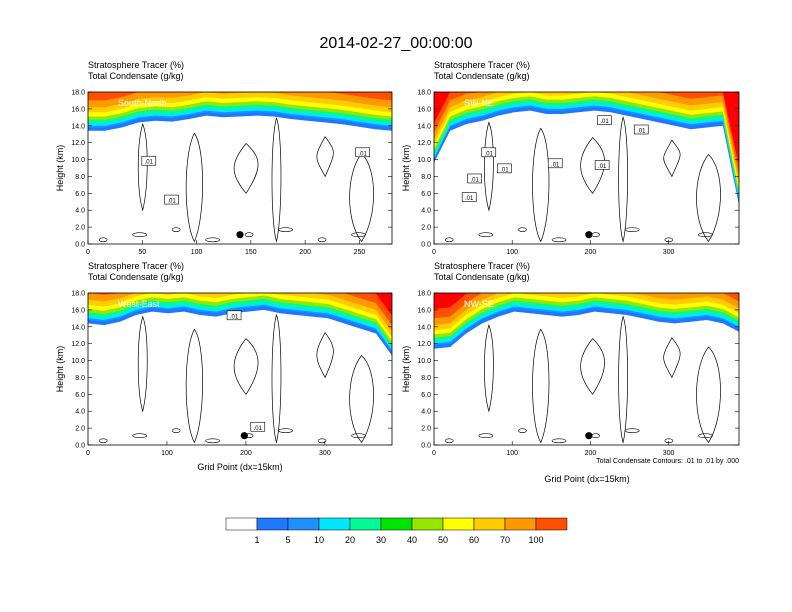 This screenshot has width=792, height=612. Describe the element at coordinates (60, 369) in the screenshot. I see `y-axis-label: Height (km)` at that location.